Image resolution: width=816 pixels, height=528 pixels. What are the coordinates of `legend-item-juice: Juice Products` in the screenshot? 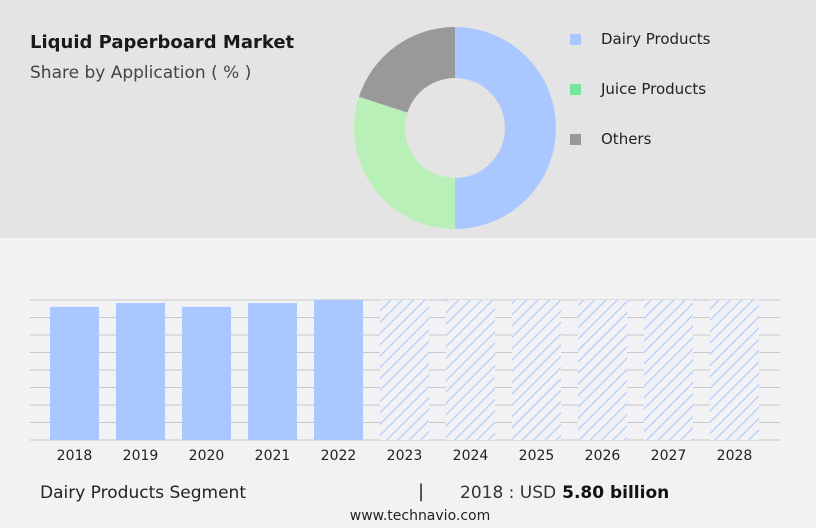 It's located at (640, 89).